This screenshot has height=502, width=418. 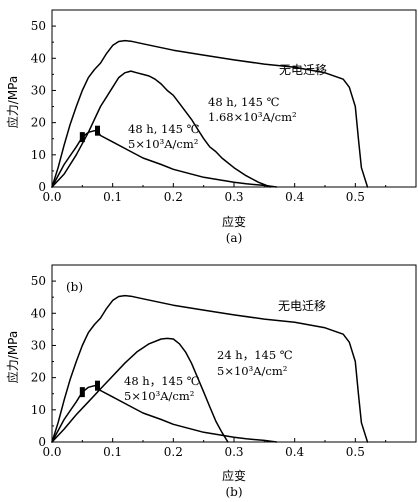 I want to click on series-label-no-em-a: 无电迁移, so click(x=303, y=70).